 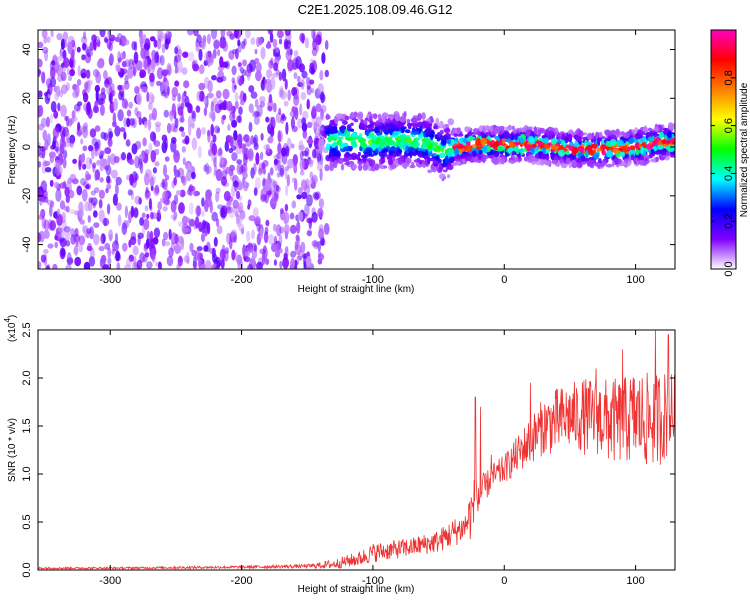 What do you see at coordinates (10, 328) in the screenshot?
I see `svg-text: (x104)` at bounding box center [10, 328].